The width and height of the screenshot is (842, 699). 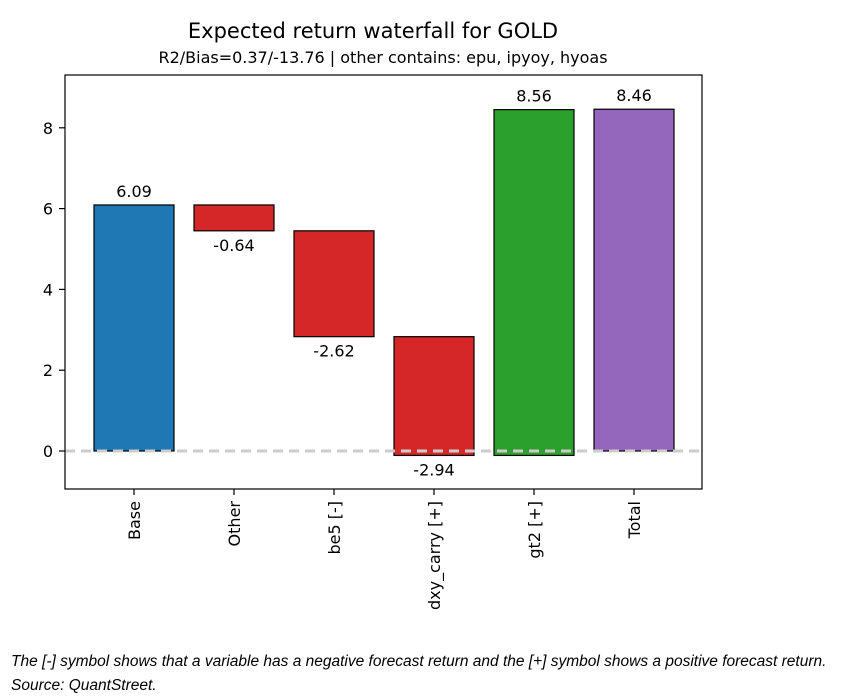 I want to click on data-label: -2.62, so click(x=333, y=351).